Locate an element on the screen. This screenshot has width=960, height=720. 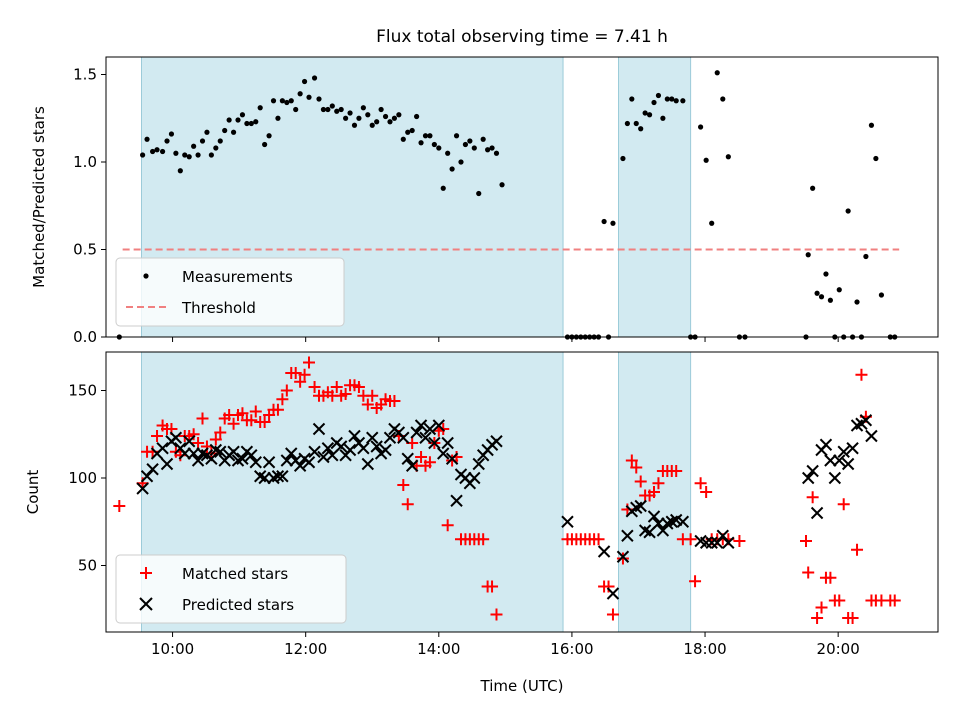
y-tick-label: 0.5 is located at coordinates (85, 250).